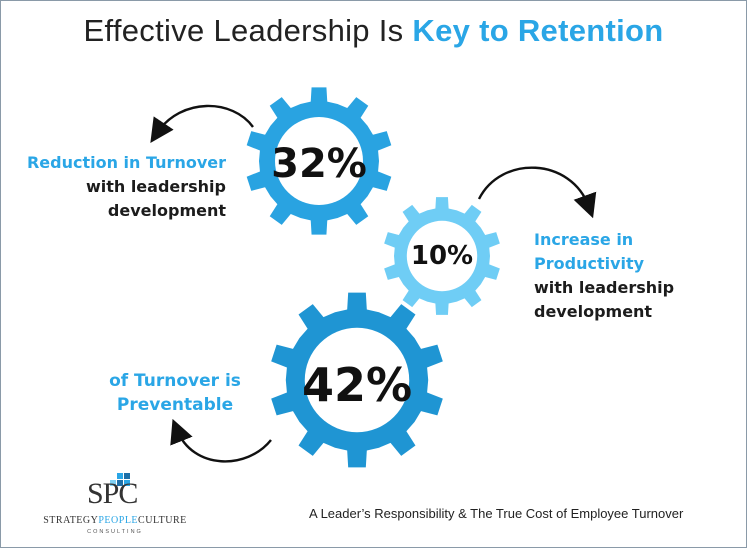 The image size is (747, 548). I want to click on arrow-icon-top-left, so click(202, 123).